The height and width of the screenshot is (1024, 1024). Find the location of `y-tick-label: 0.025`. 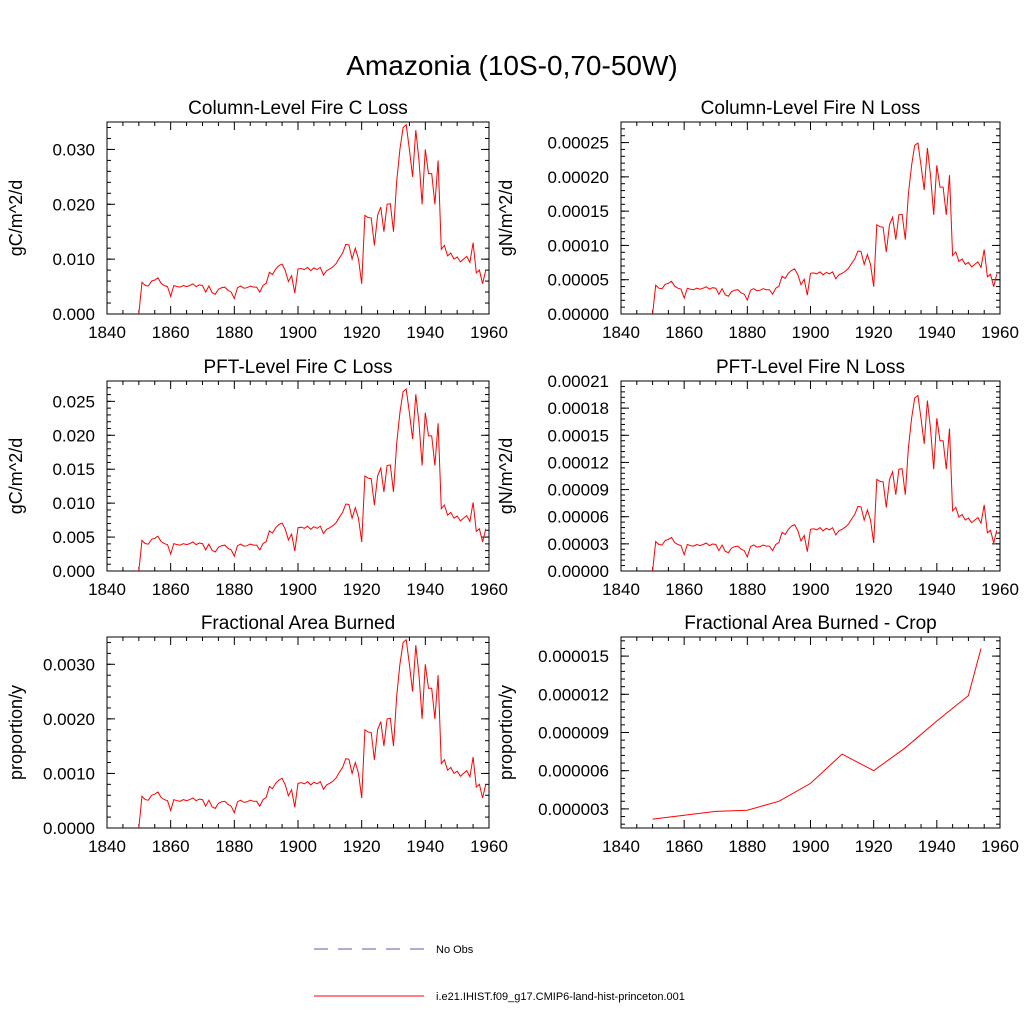

y-tick-label: 0.025 is located at coordinates (73, 401).